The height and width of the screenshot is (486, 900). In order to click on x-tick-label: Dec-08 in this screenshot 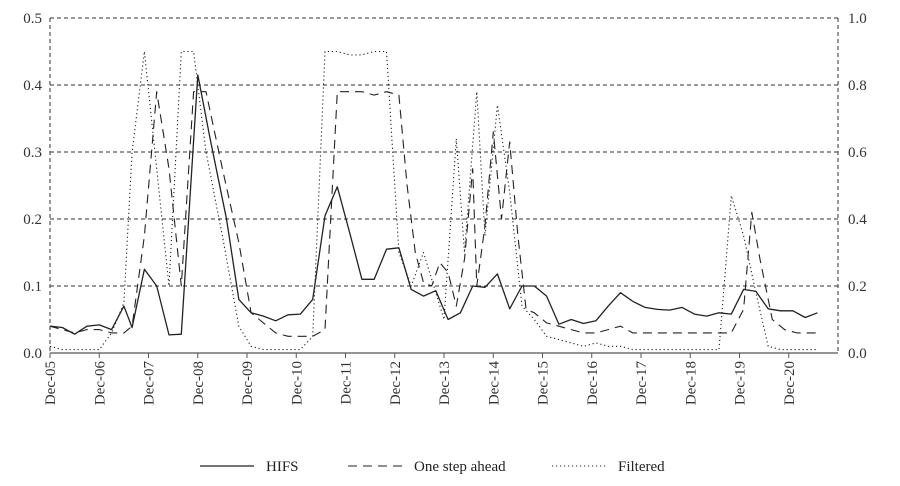, I will do `click(199, 383)`.